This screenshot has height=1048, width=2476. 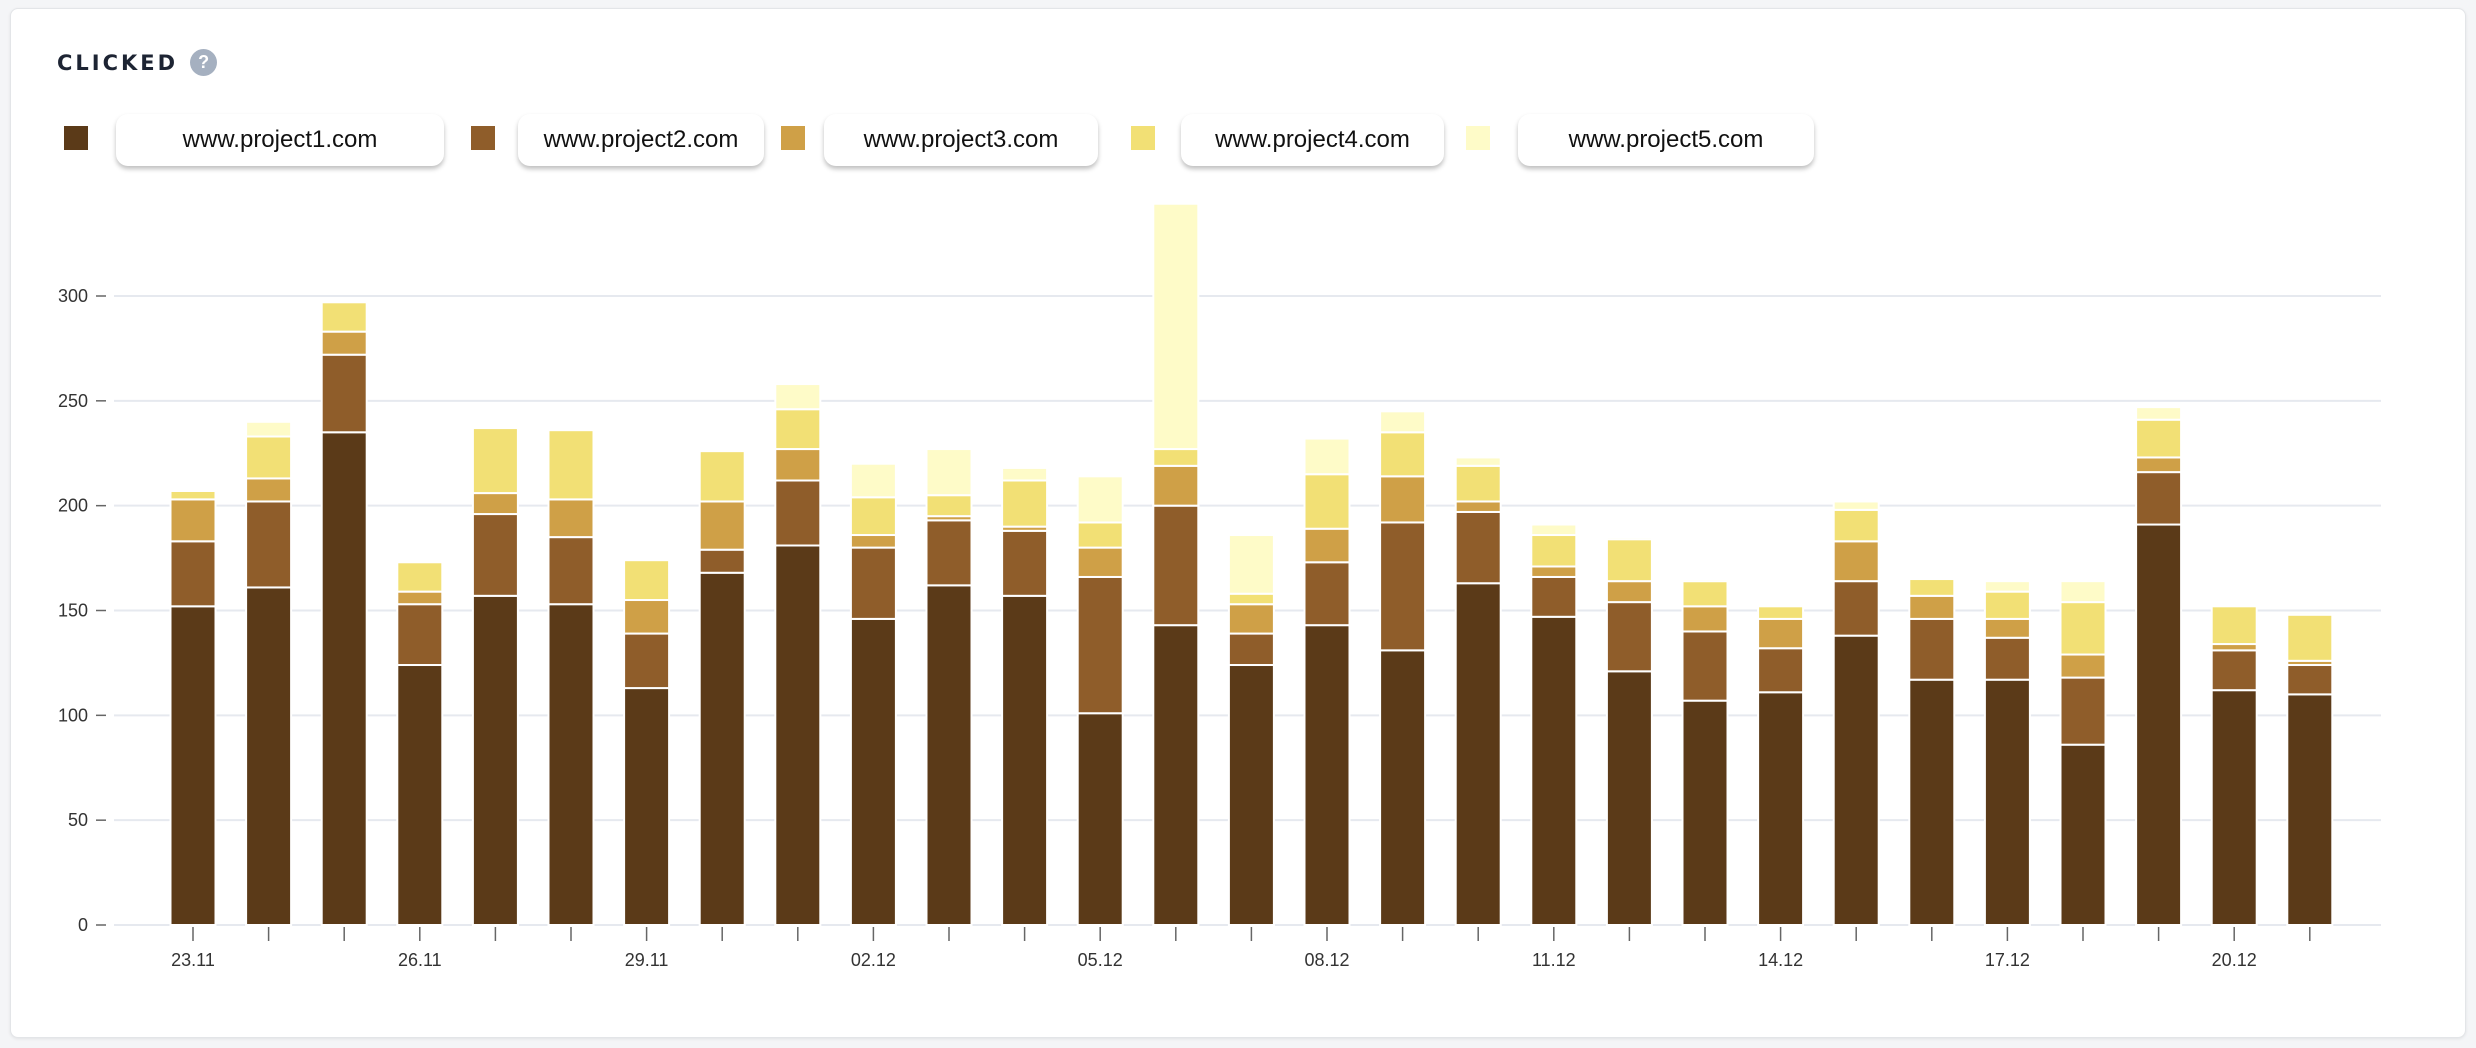 What do you see at coordinates (571, 765) in the screenshot?
I see `bar-segment-1-28.11` at bounding box center [571, 765].